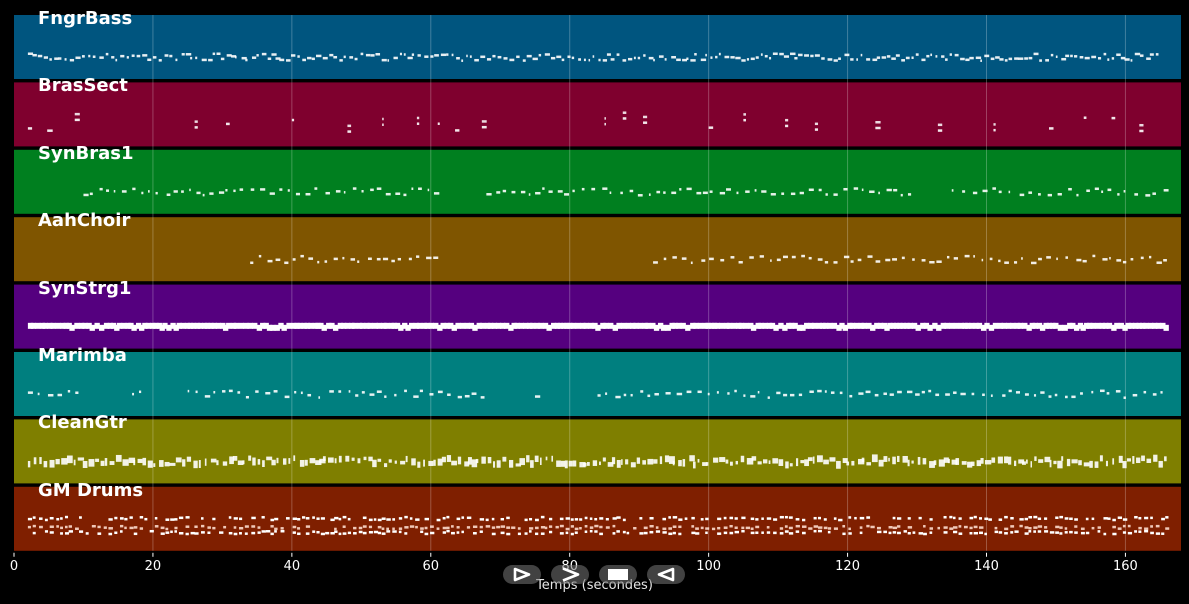  I want to click on next-button, so click(570, 574).